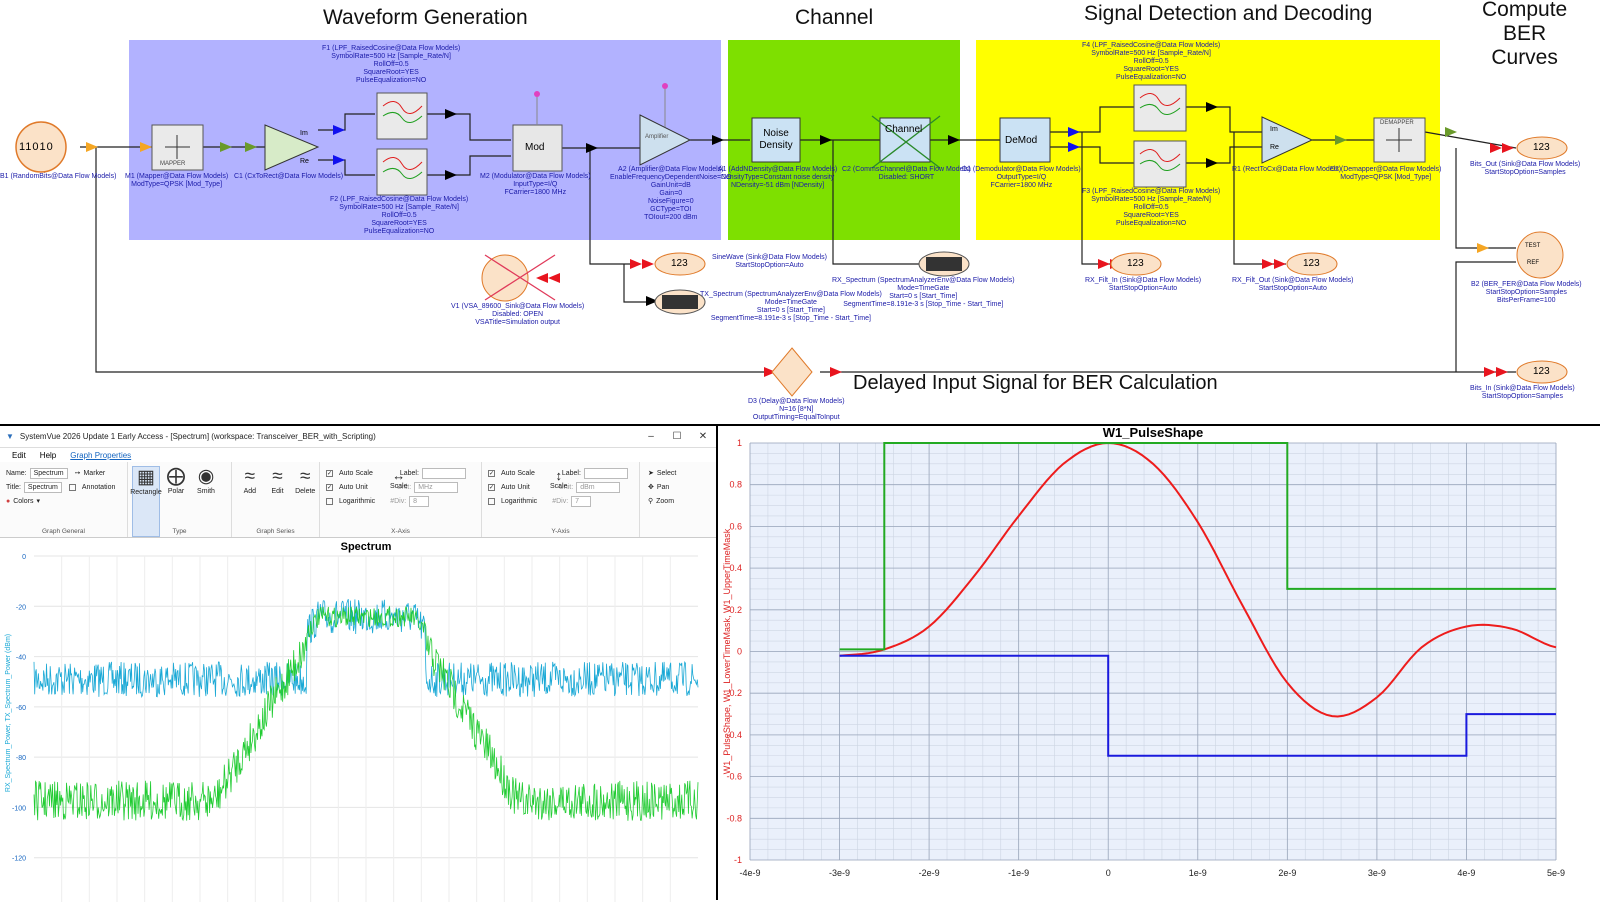  I want to click on amplifier-block, so click(665, 140).